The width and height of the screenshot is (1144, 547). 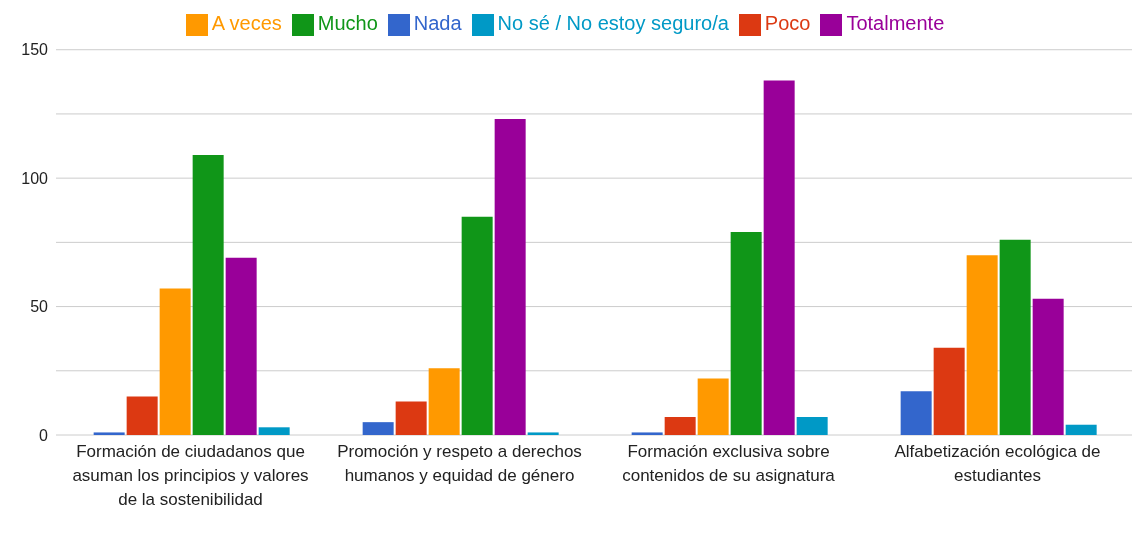 What do you see at coordinates (246, 23) in the screenshot?
I see `legend-label: A veces` at bounding box center [246, 23].